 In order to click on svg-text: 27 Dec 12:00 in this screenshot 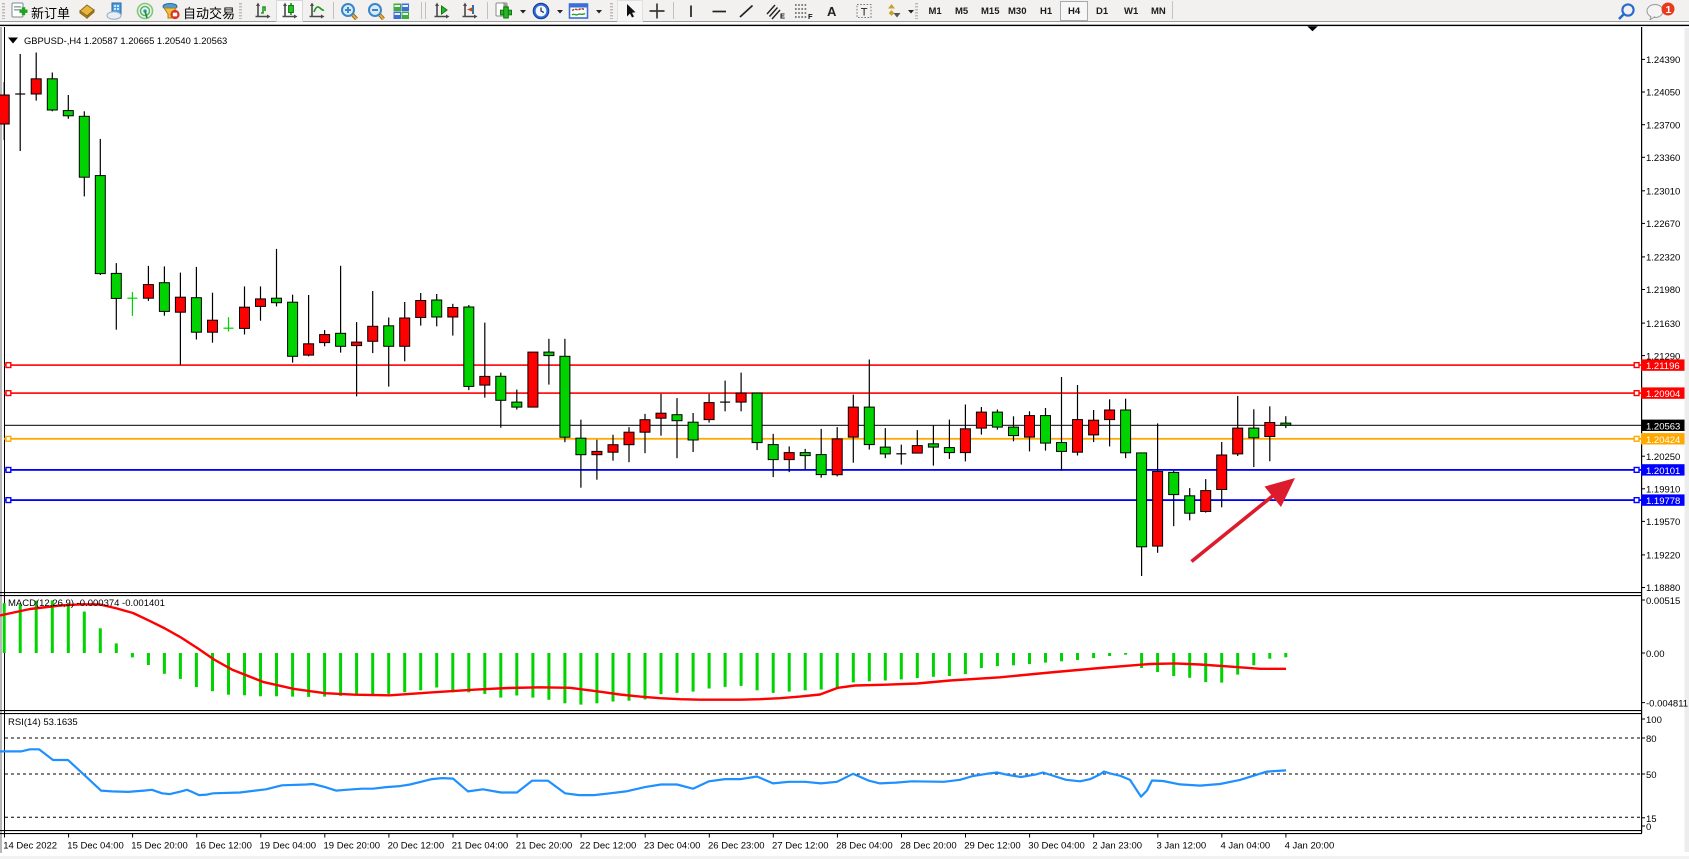, I will do `click(800, 846)`.